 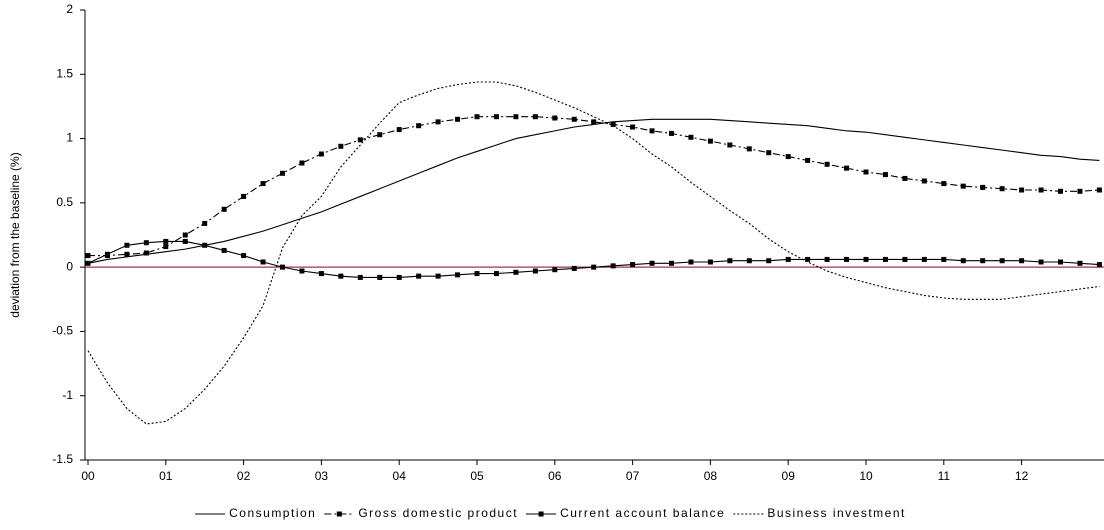 What do you see at coordinates (438, 513) in the screenshot?
I see `legend-label: Gross domestic product` at bounding box center [438, 513].